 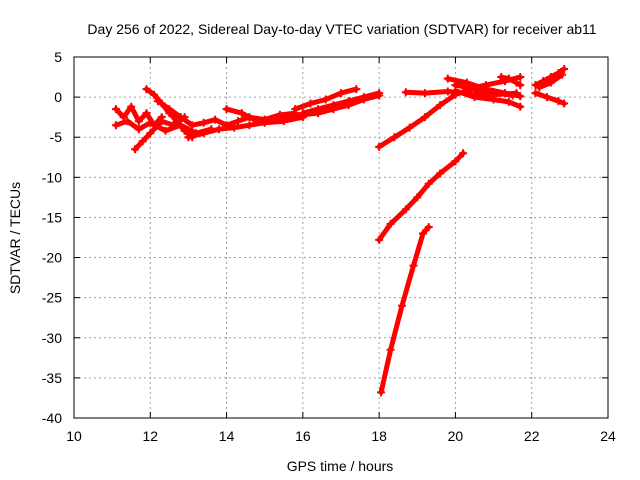 What do you see at coordinates (456, 436) in the screenshot?
I see `x-tick-label: 20` at bounding box center [456, 436].